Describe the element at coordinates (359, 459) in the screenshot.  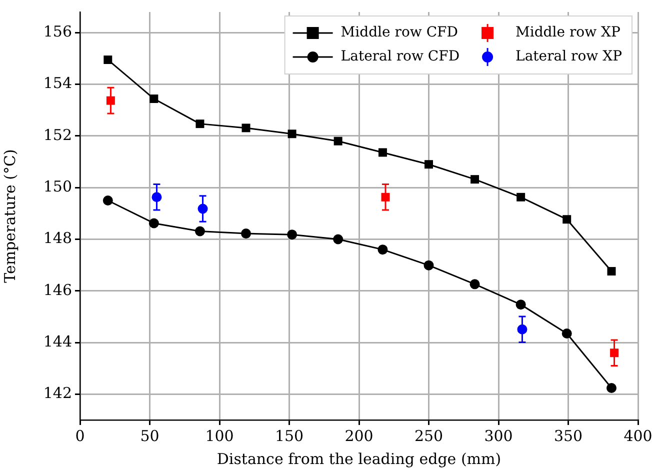
I see `x-axis-title: Distance from the leading edge (mm)` at that location.